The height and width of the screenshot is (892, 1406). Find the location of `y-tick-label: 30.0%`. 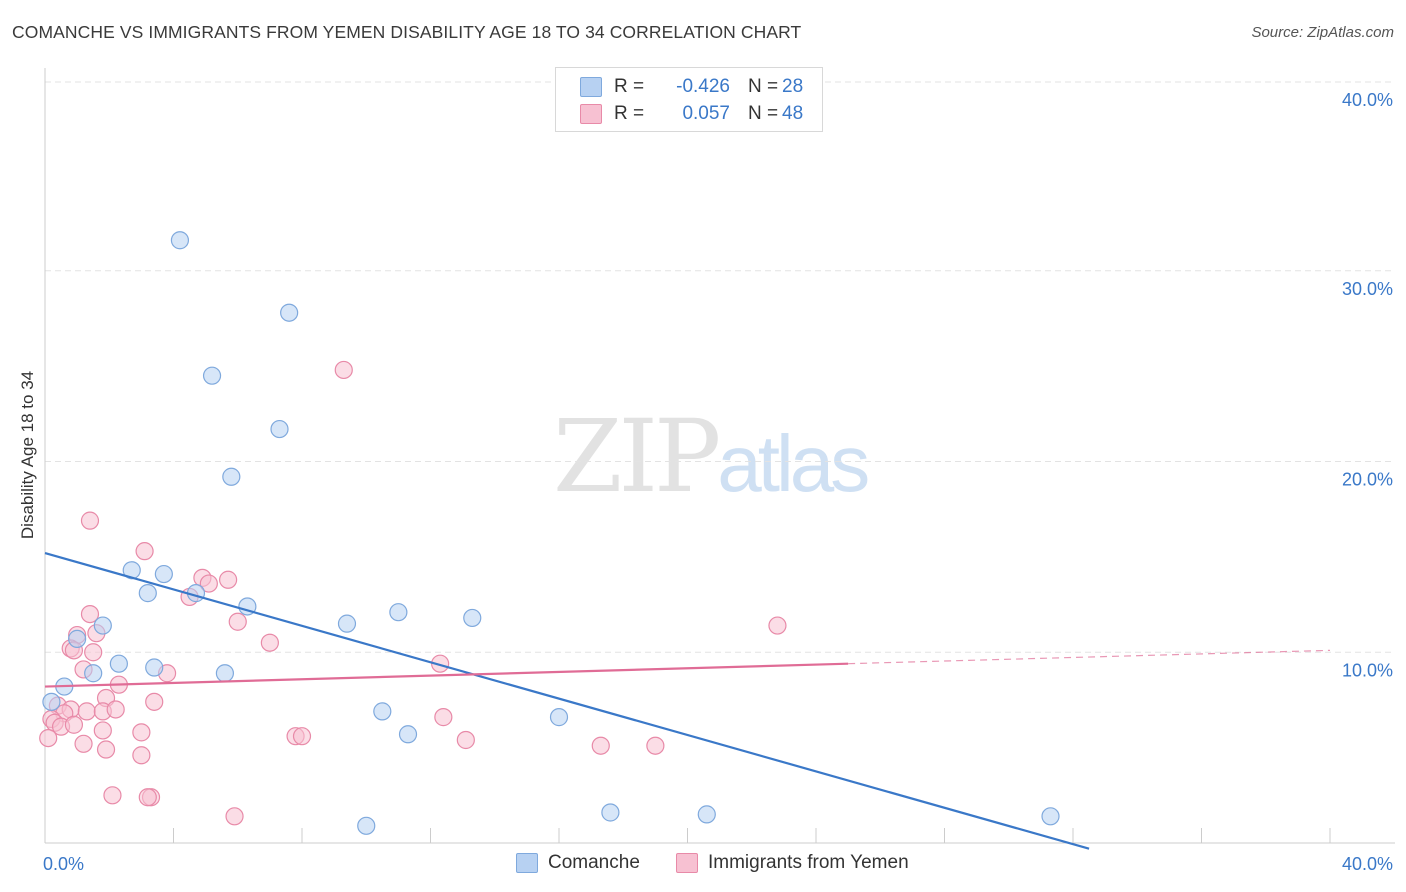

y-tick-label: 30.0% is located at coordinates (1367, 289).